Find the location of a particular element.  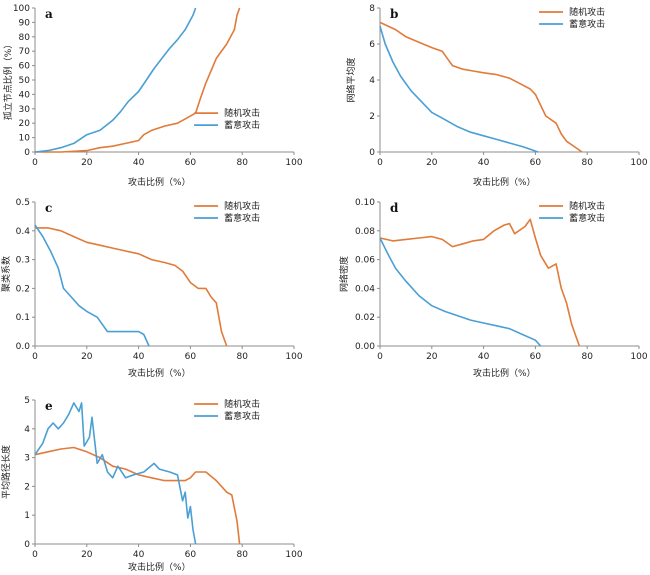

y-axis-label: 网络平均度 is located at coordinates (351, 79).